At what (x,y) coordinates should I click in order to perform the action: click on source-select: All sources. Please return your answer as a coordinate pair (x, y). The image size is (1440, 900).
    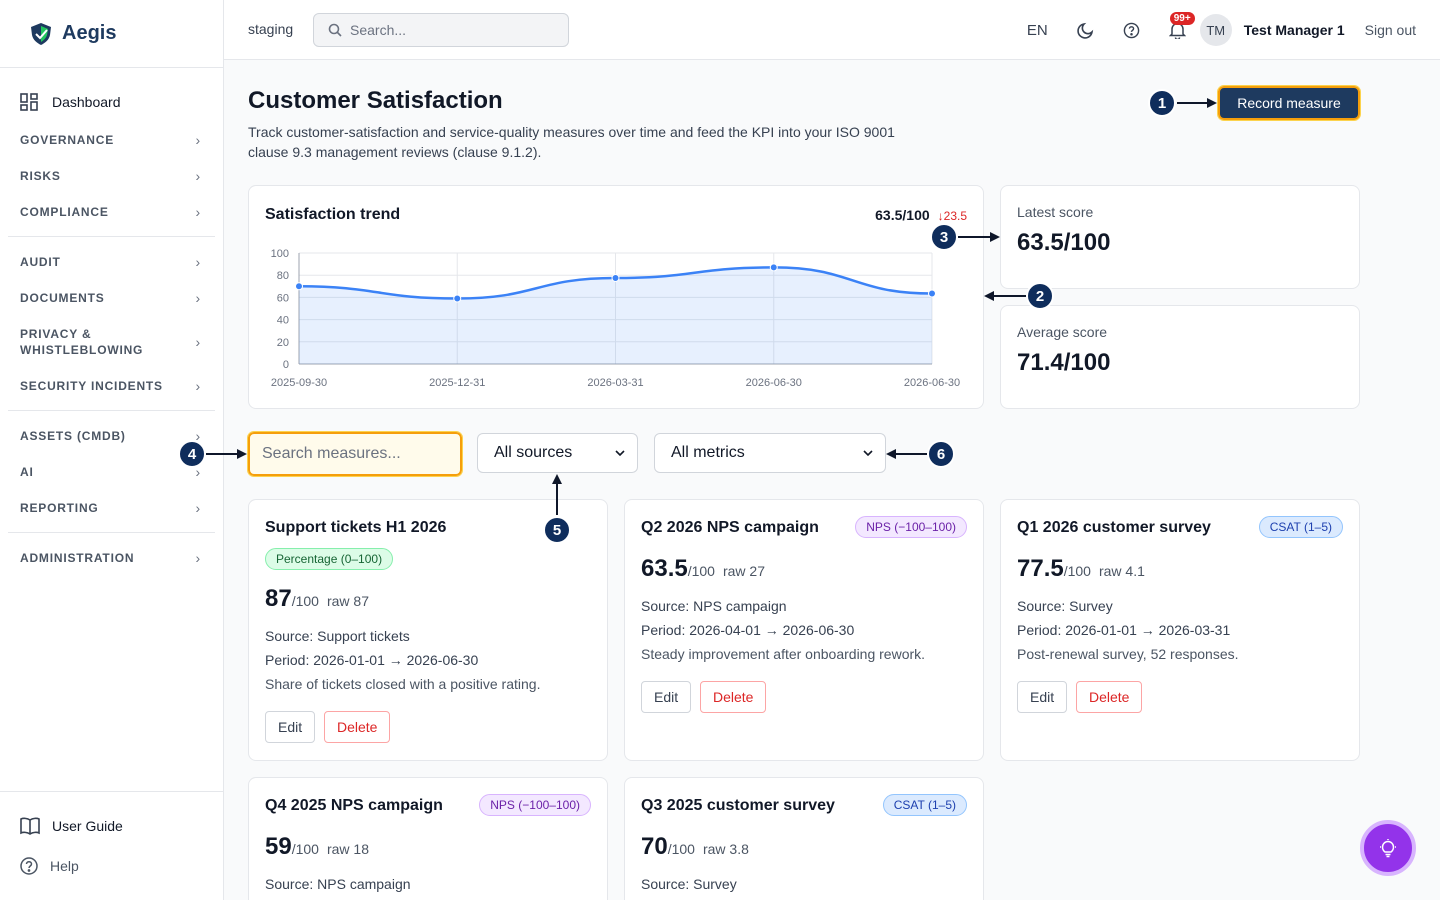
    Looking at the image, I should click on (557, 453).